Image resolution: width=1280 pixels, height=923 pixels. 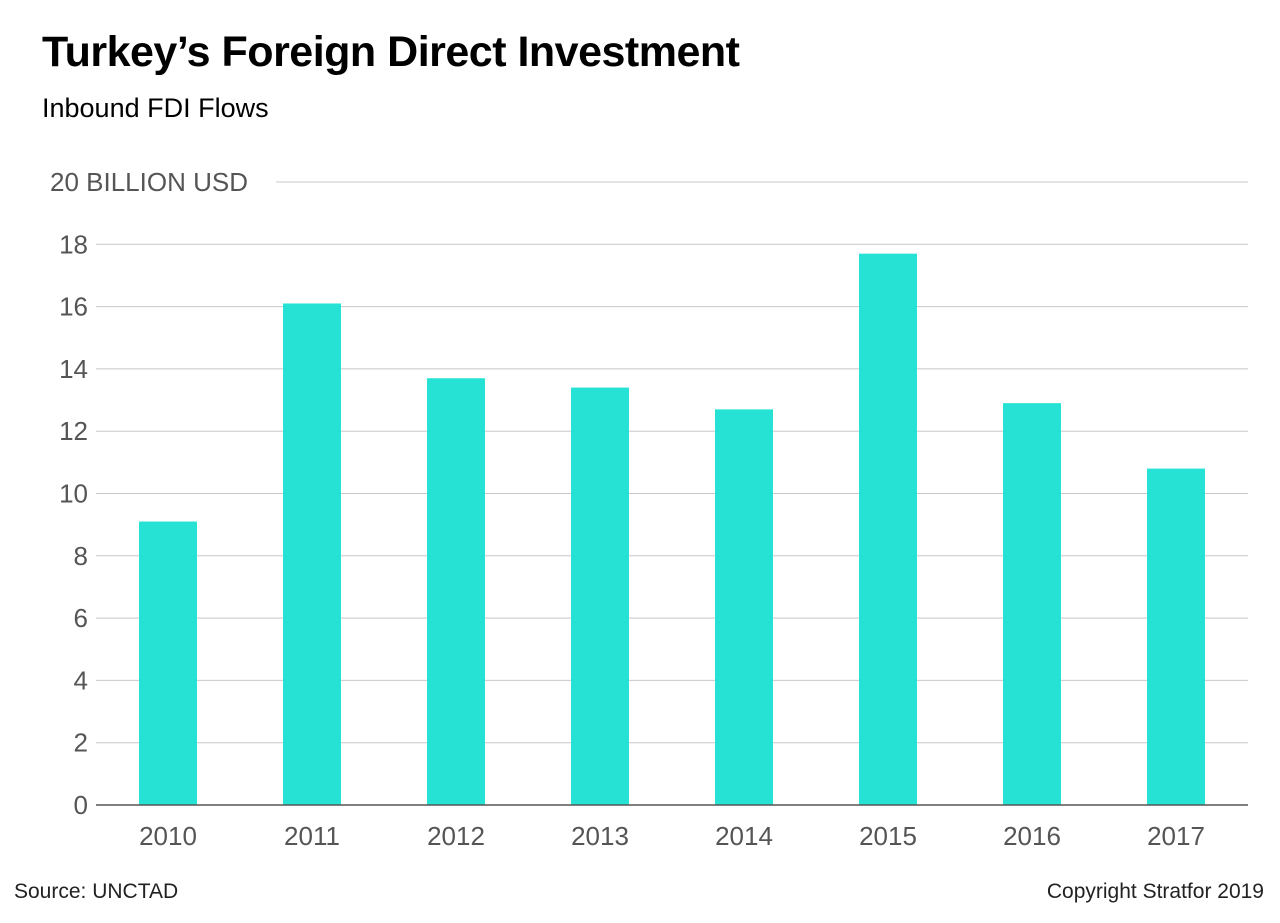 What do you see at coordinates (155, 108) in the screenshot?
I see `chart-subtitle: Inbound FDI Flows` at bounding box center [155, 108].